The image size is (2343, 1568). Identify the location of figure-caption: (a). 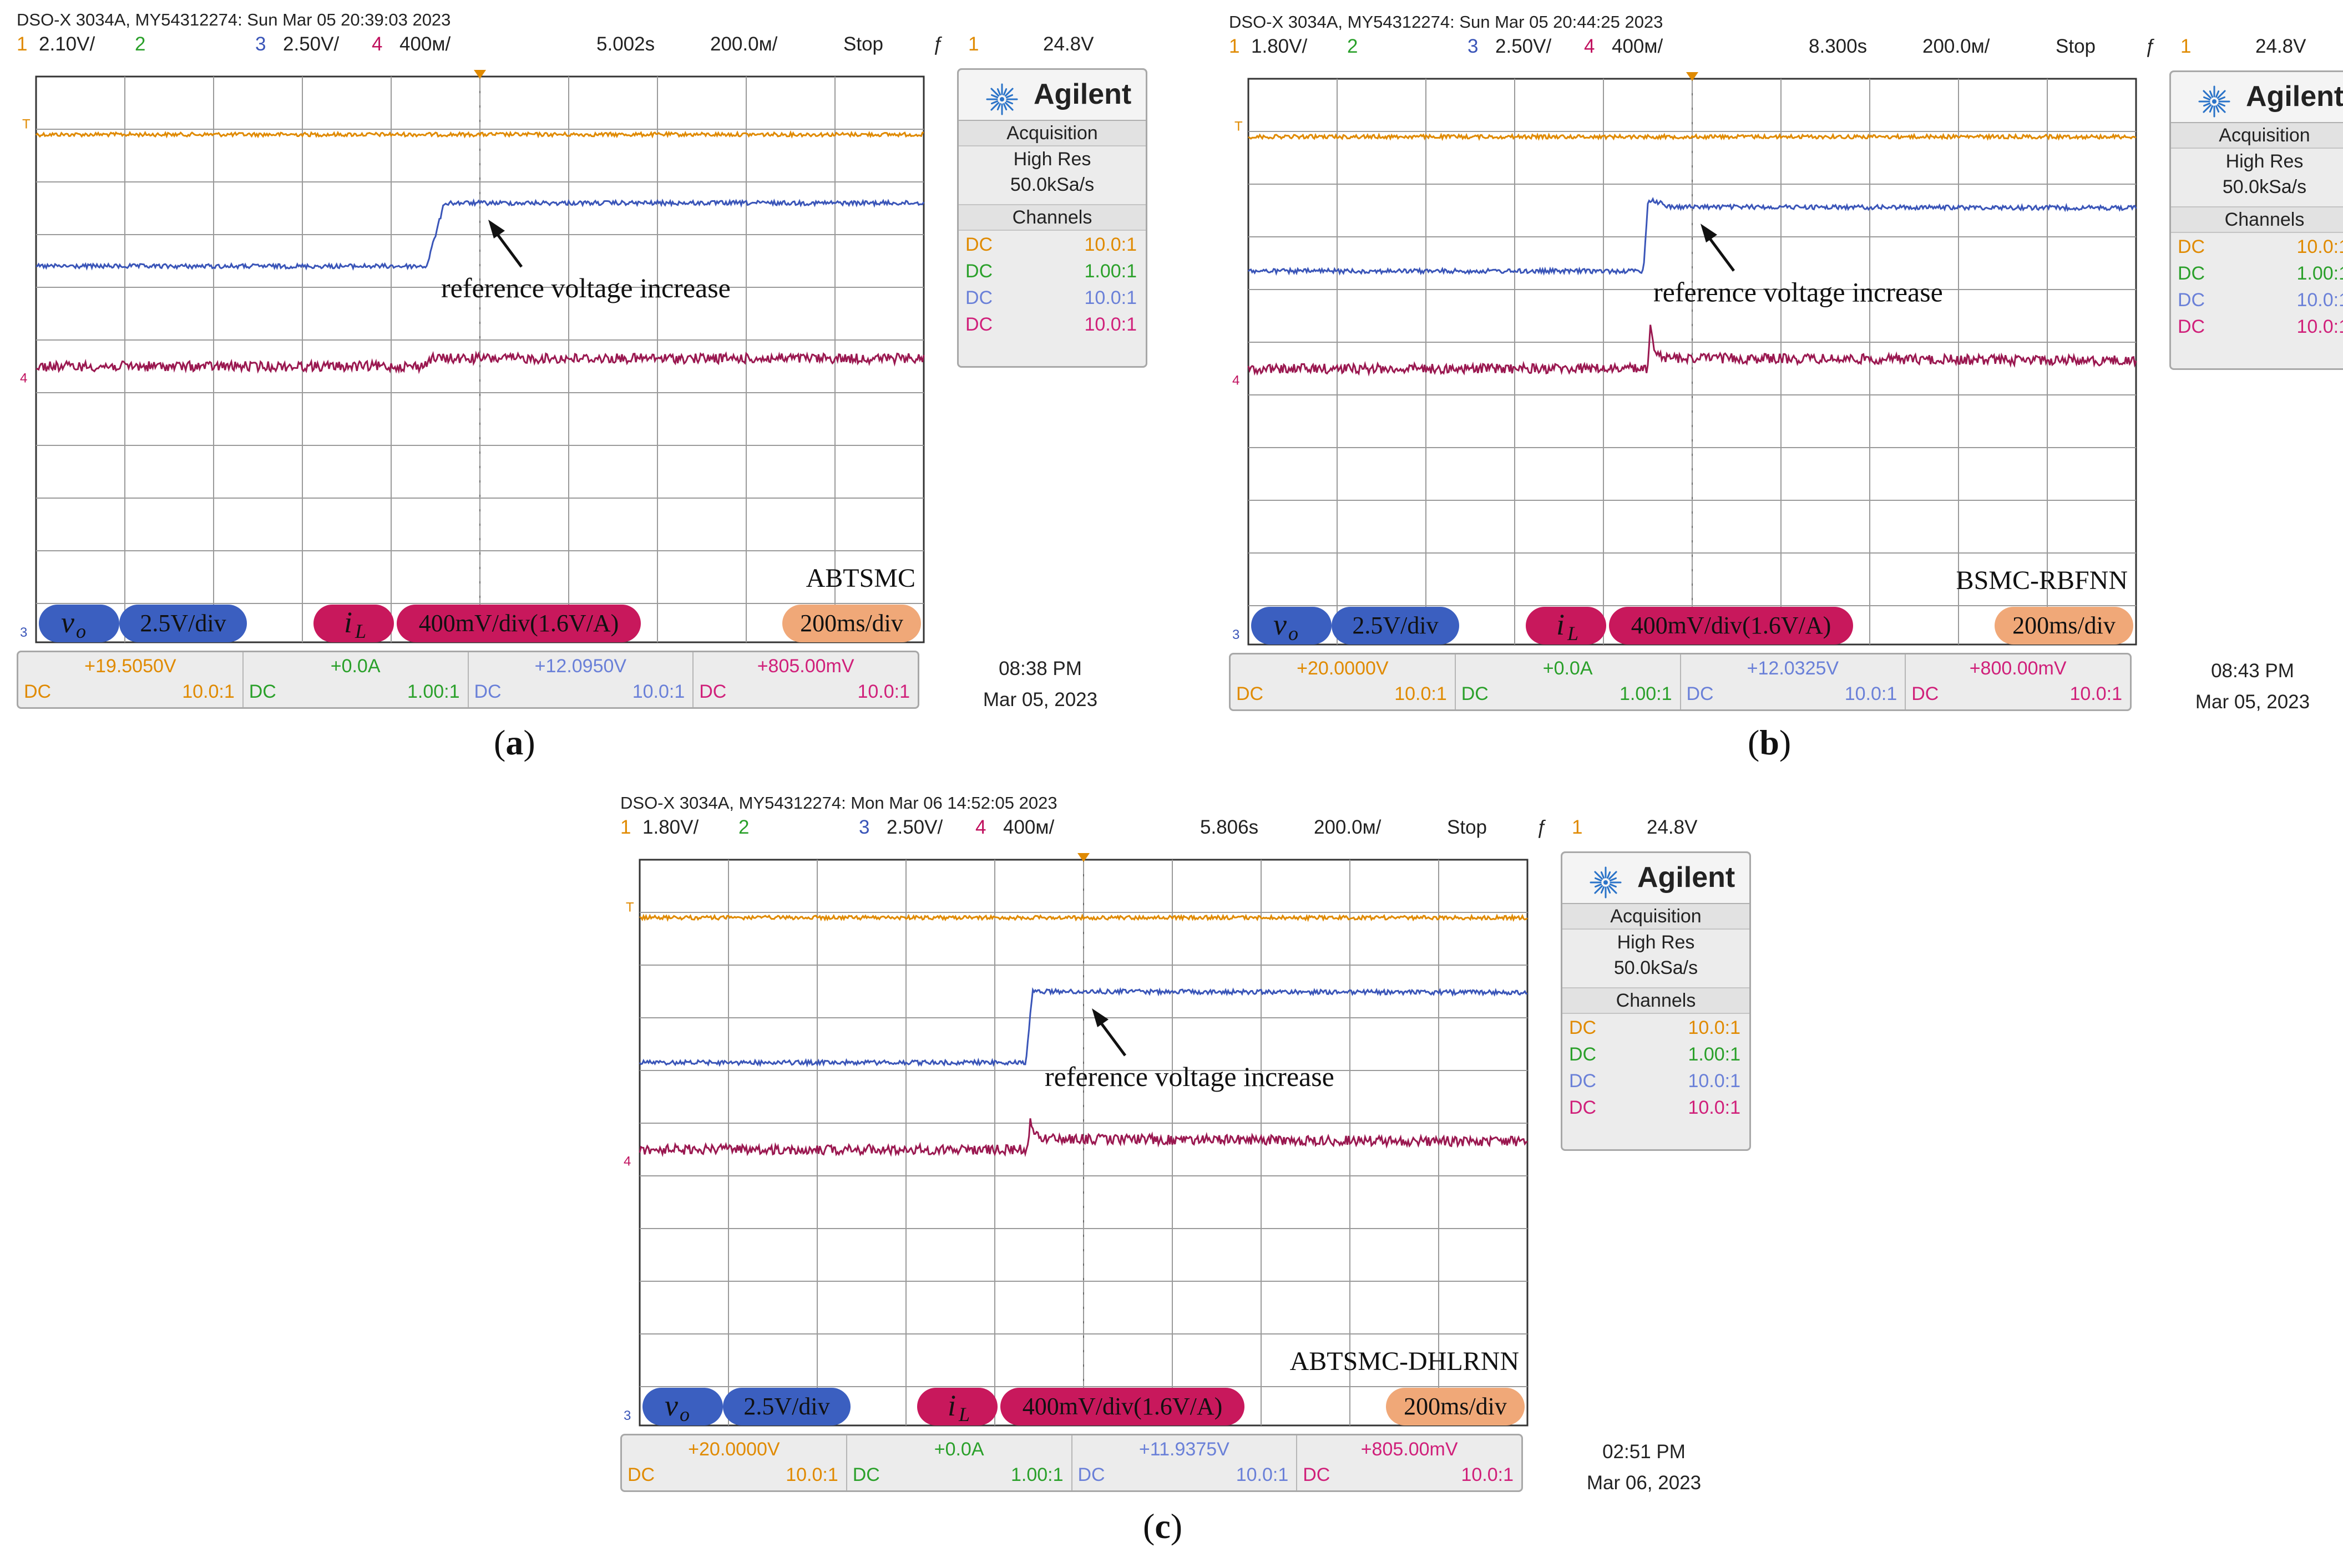
(514, 742).